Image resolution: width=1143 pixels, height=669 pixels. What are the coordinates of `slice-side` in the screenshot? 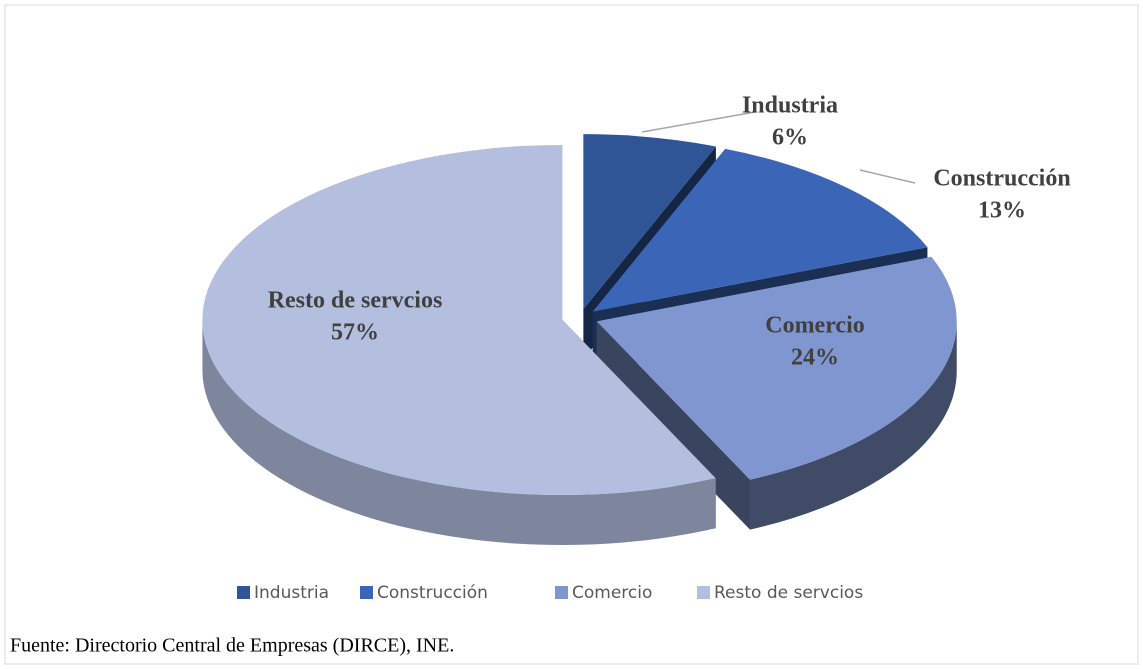 It's located at (853, 425).